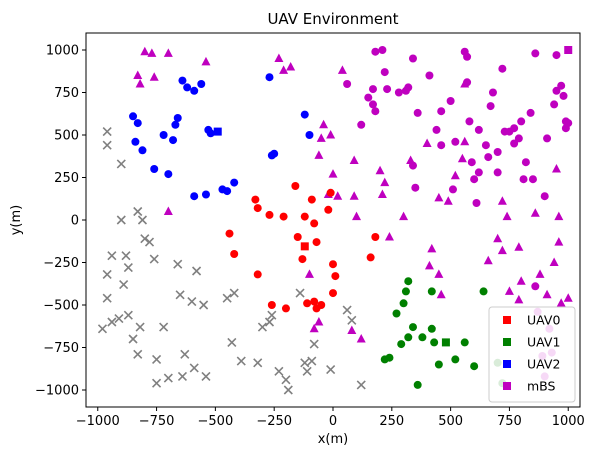  I want to click on x-tick-label: −250, so click(274, 421).